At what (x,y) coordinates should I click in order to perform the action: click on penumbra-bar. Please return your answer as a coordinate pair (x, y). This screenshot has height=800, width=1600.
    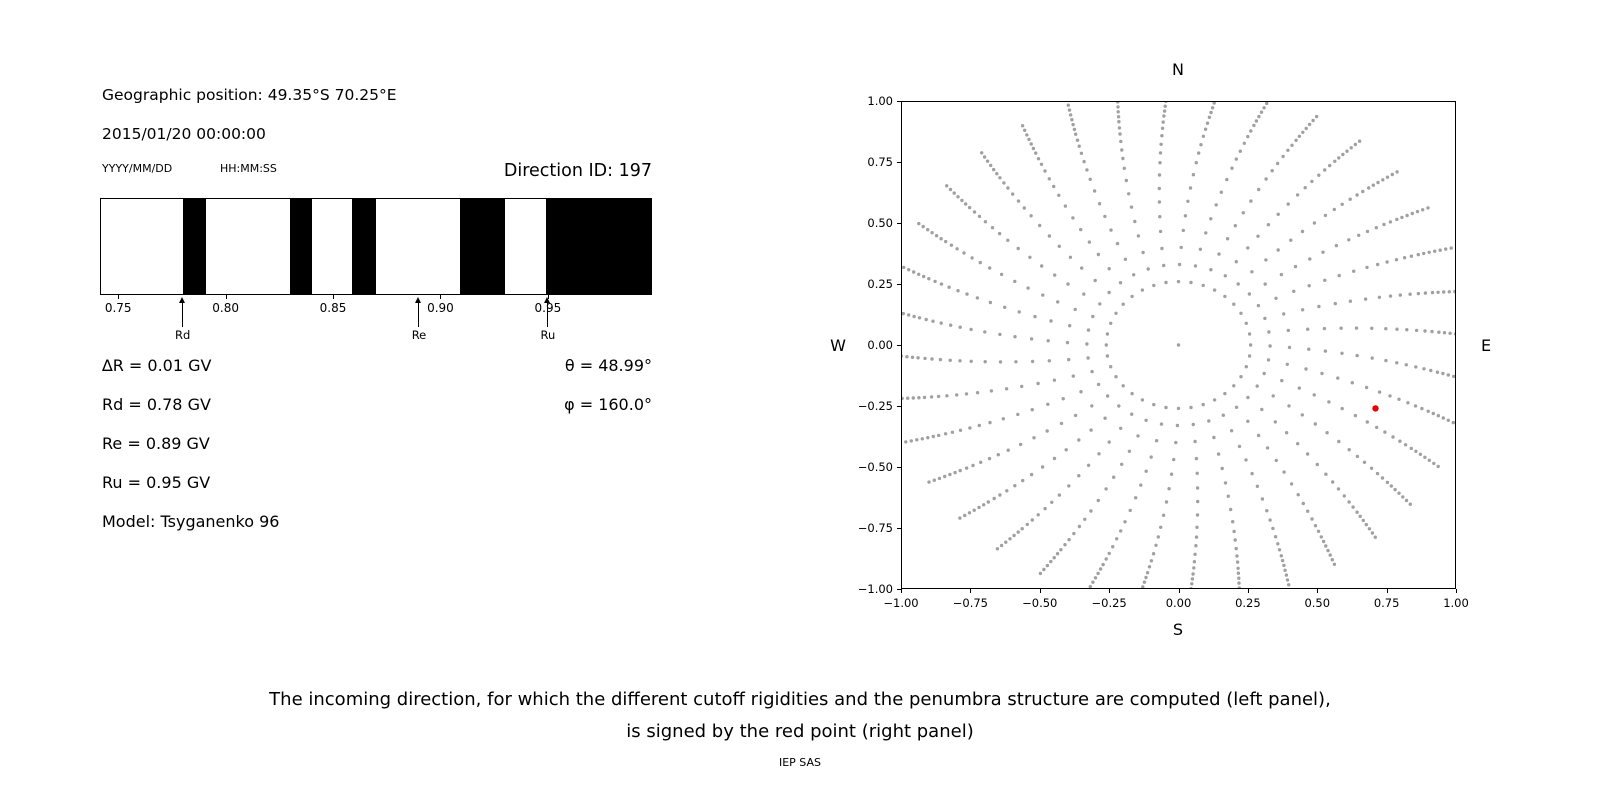
    Looking at the image, I should click on (376, 246).